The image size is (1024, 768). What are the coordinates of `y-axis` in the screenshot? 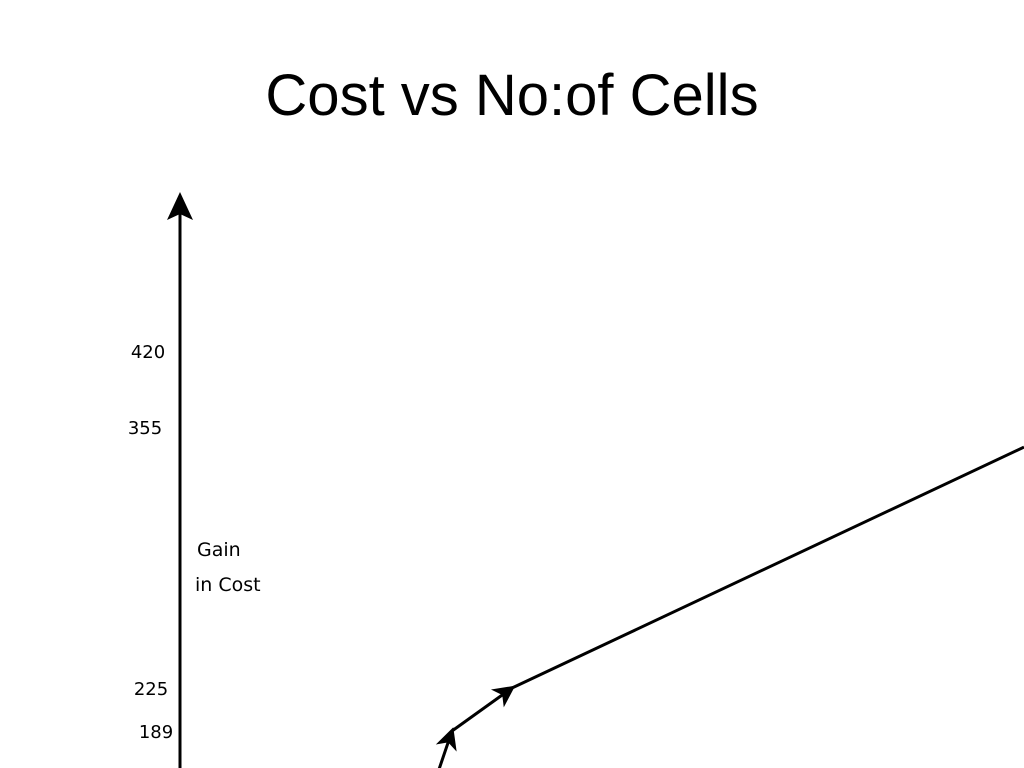 It's located at (180, 480).